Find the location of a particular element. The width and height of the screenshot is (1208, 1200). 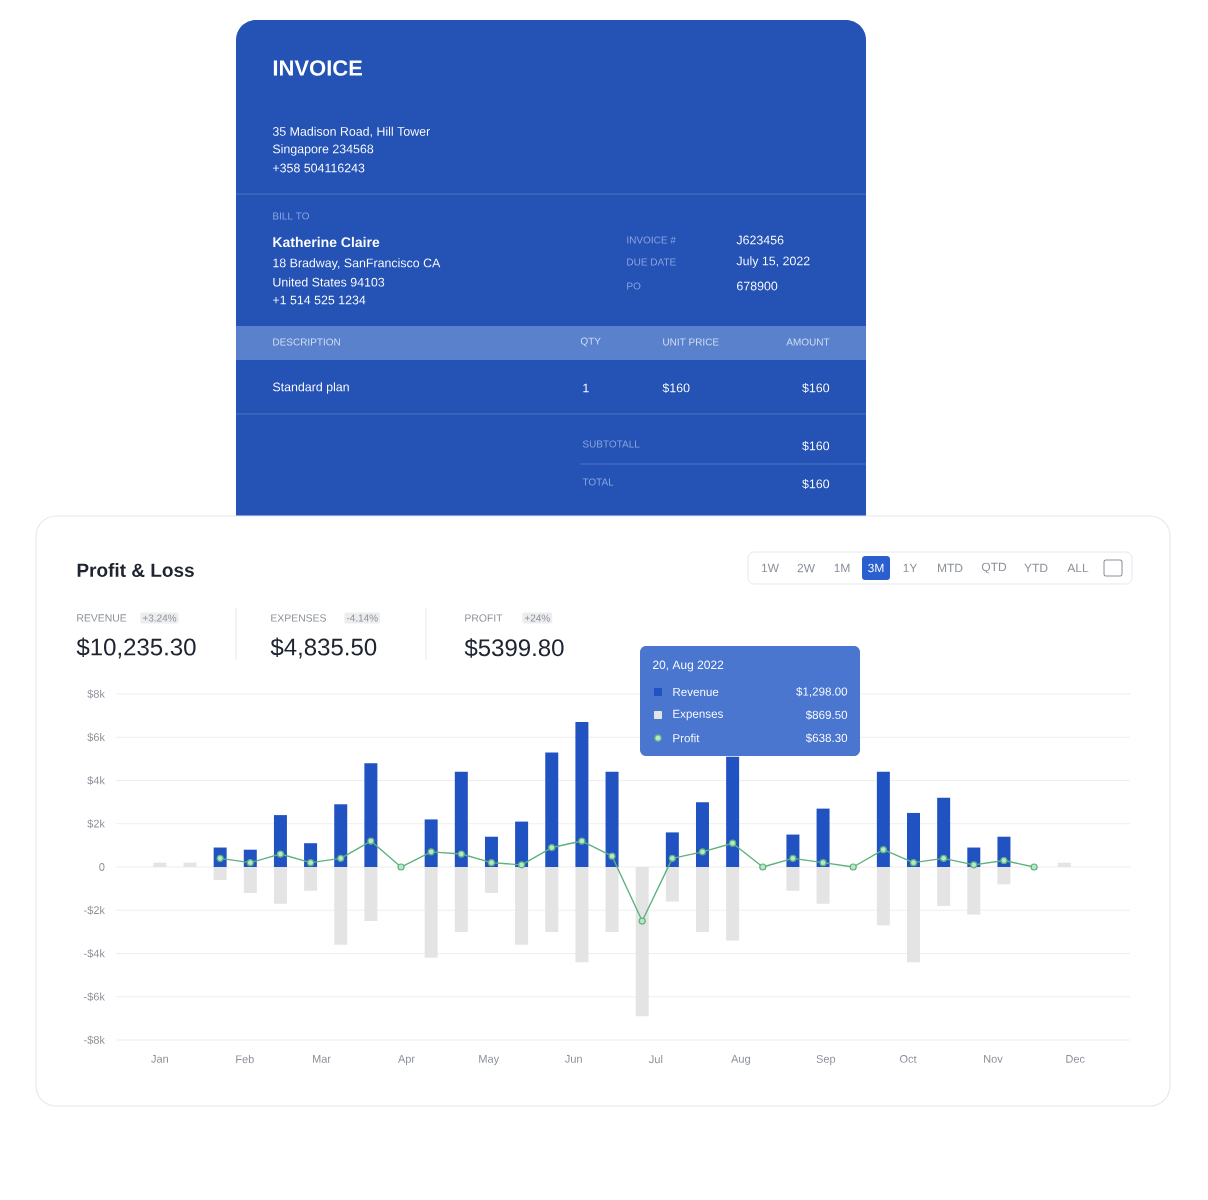

text: INVOICE is located at coordinates (317, 68).